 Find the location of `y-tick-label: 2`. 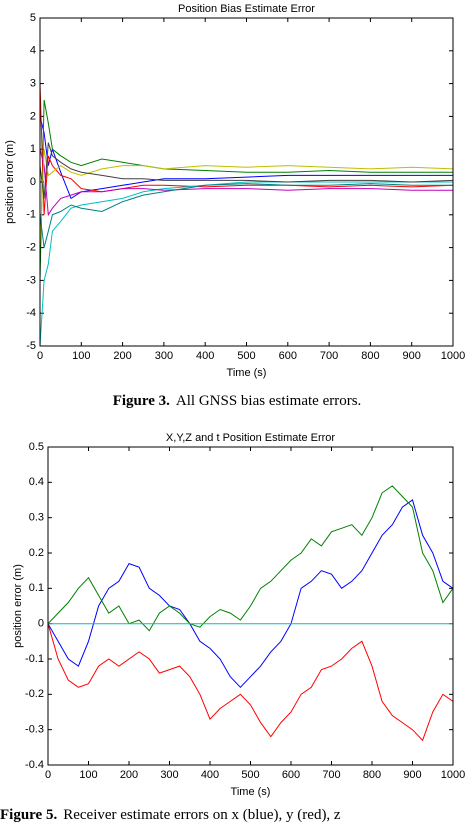

y-tick-label: 2 is located at coordinates (33, 116).